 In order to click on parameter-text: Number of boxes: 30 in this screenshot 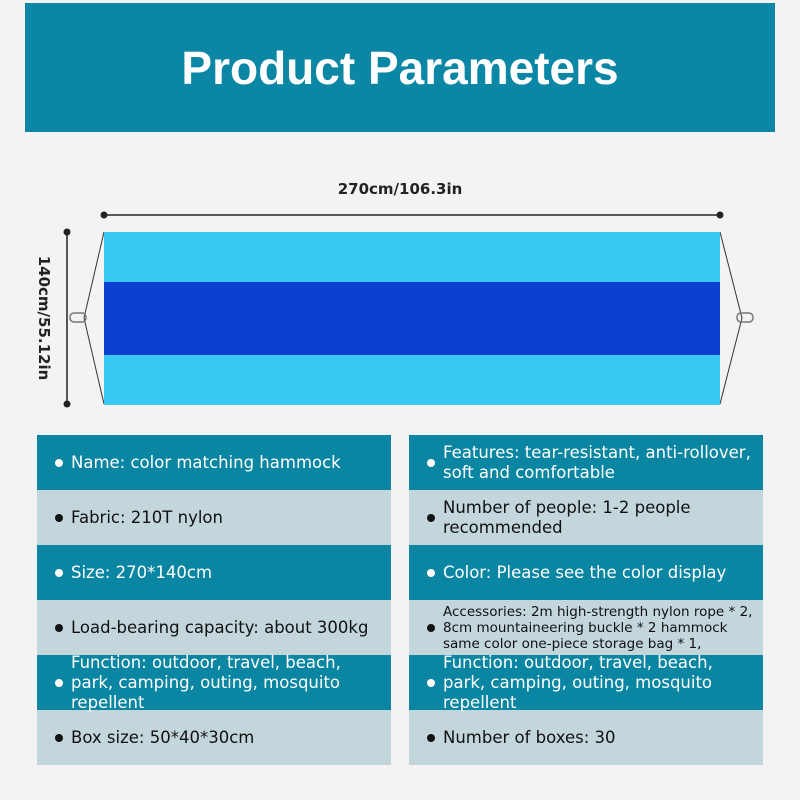, I will do `click(529, 737)`.